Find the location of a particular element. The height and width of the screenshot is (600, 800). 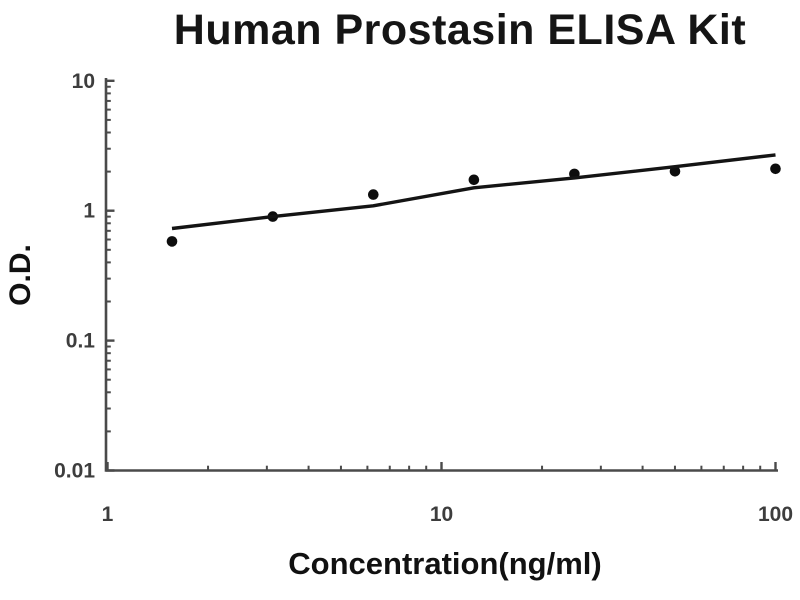

x-tick-label: 1 is located at coordinates (108, 514).